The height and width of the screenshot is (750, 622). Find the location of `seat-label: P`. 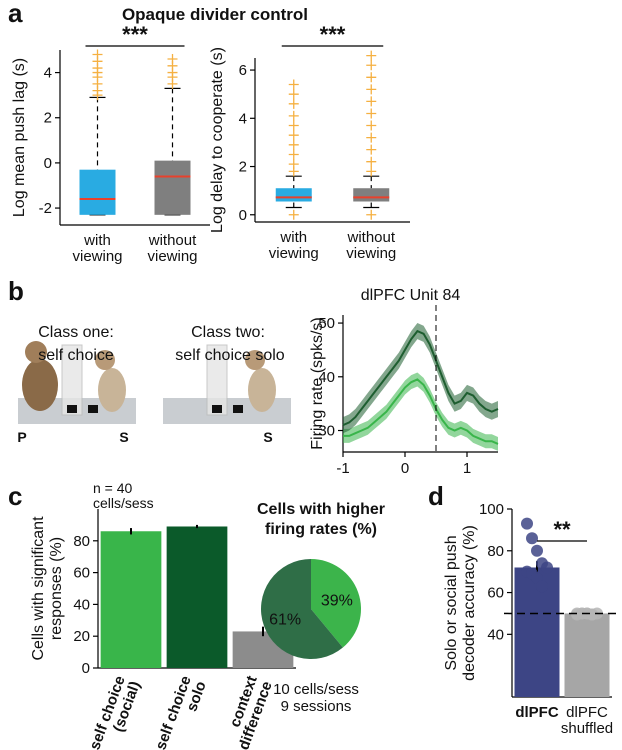

seat-label: P is located at coordinates (21, 437).